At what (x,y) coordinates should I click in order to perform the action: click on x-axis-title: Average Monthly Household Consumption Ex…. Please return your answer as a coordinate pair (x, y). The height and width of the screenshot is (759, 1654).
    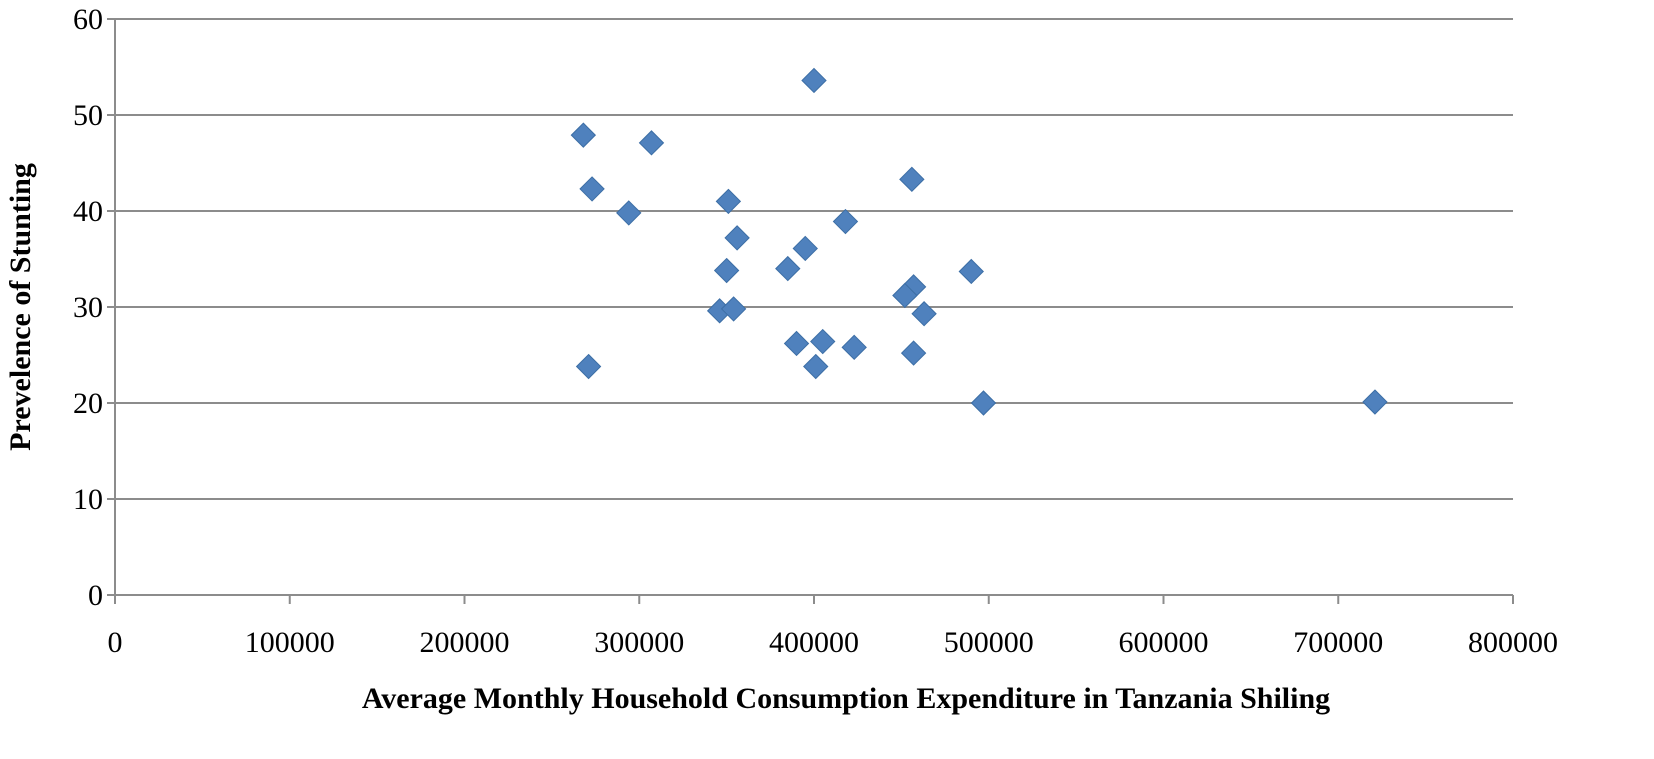
    Looking at the image, I should click on (846, 698).